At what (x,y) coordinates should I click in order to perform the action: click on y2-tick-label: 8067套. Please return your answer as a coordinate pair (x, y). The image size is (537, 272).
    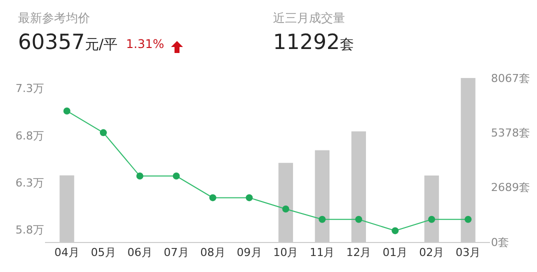
    Looking at the image, I should click on (510, 78).